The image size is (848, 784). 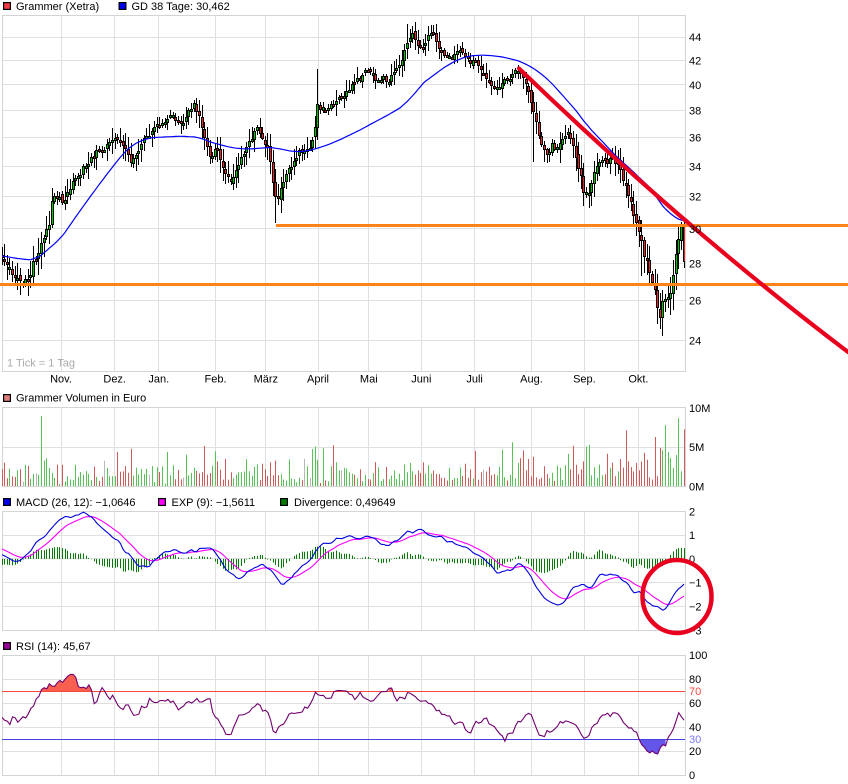 I want to click on svg-text: 38, so click(x=695, y=112).